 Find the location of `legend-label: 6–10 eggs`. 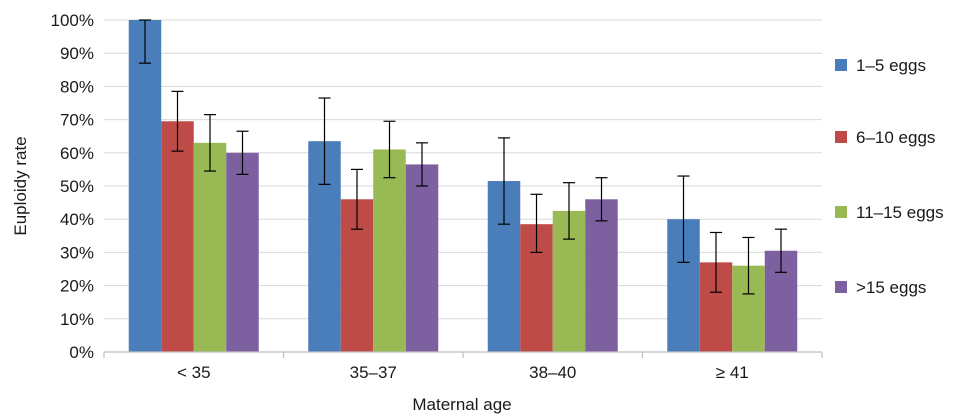

legend-label: 6–10 eggs is located at coordinates (895, 137).